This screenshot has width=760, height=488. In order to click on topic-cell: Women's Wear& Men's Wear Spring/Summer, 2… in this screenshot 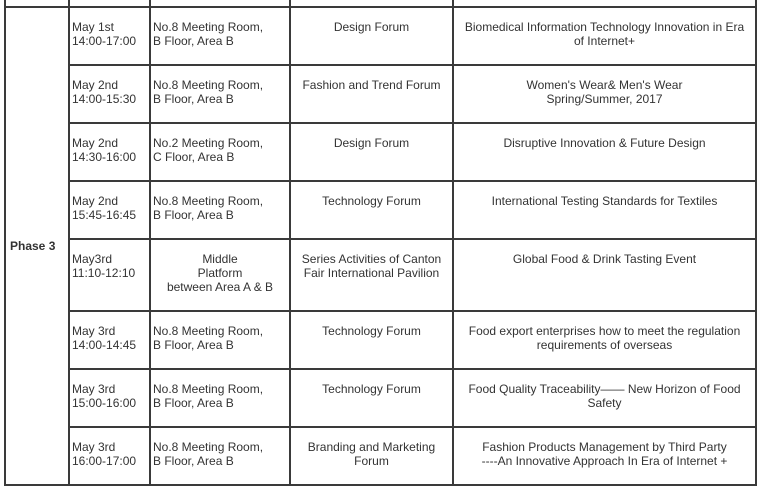, I will do `click(604, 94)`.